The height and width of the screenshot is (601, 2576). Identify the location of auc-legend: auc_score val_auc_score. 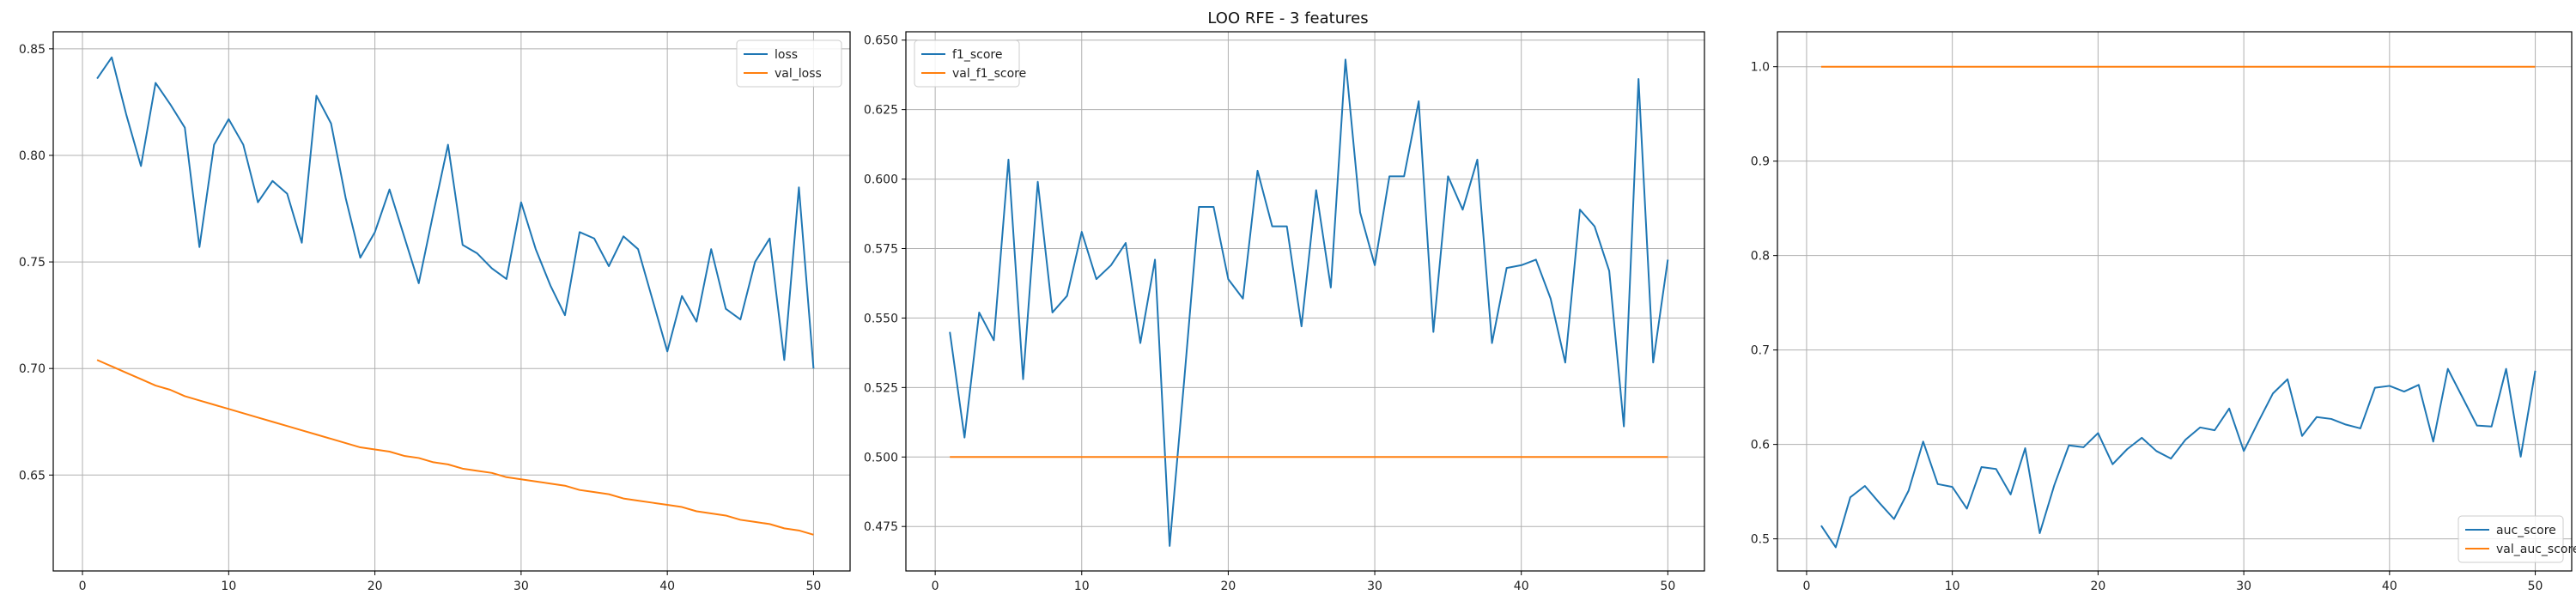
(2517, 539).